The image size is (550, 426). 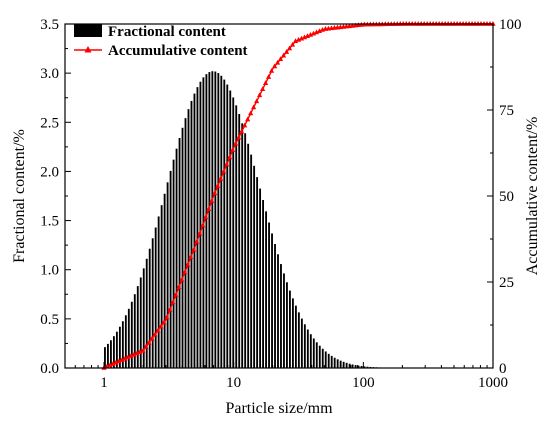 I want to click on x-tick-label: 100, so click(x=363, y=383).